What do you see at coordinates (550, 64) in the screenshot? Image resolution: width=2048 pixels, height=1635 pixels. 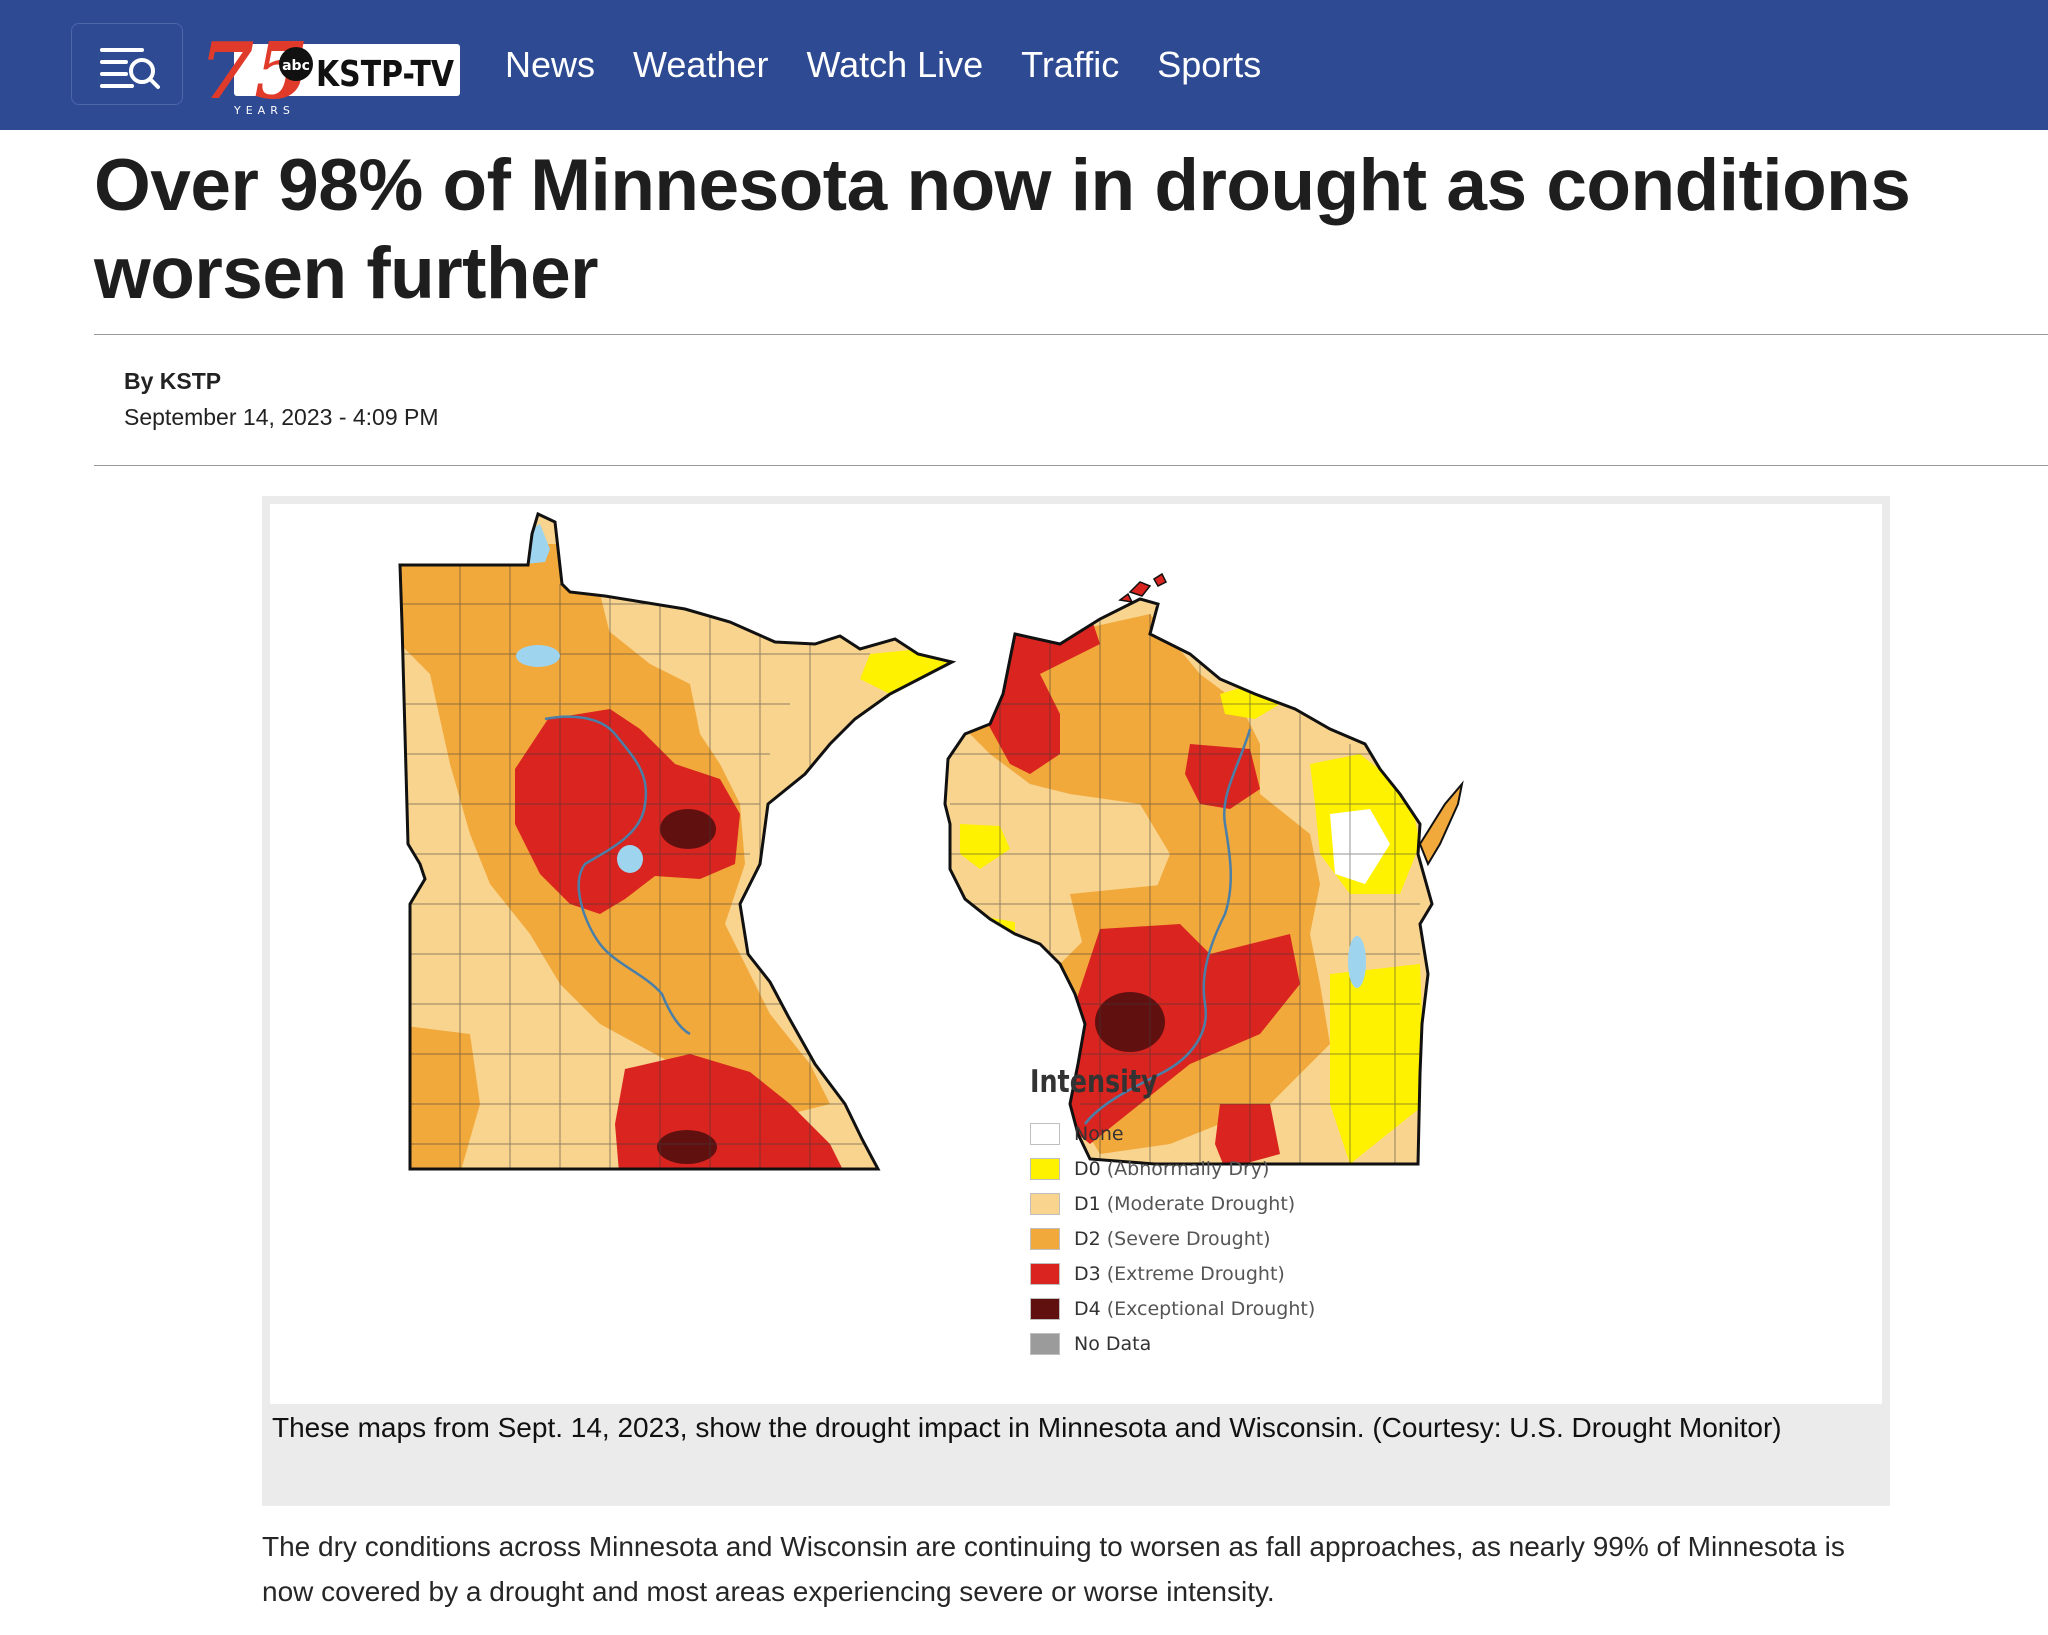 I see `nav-link-news: News` at bounding box center [550, 64].